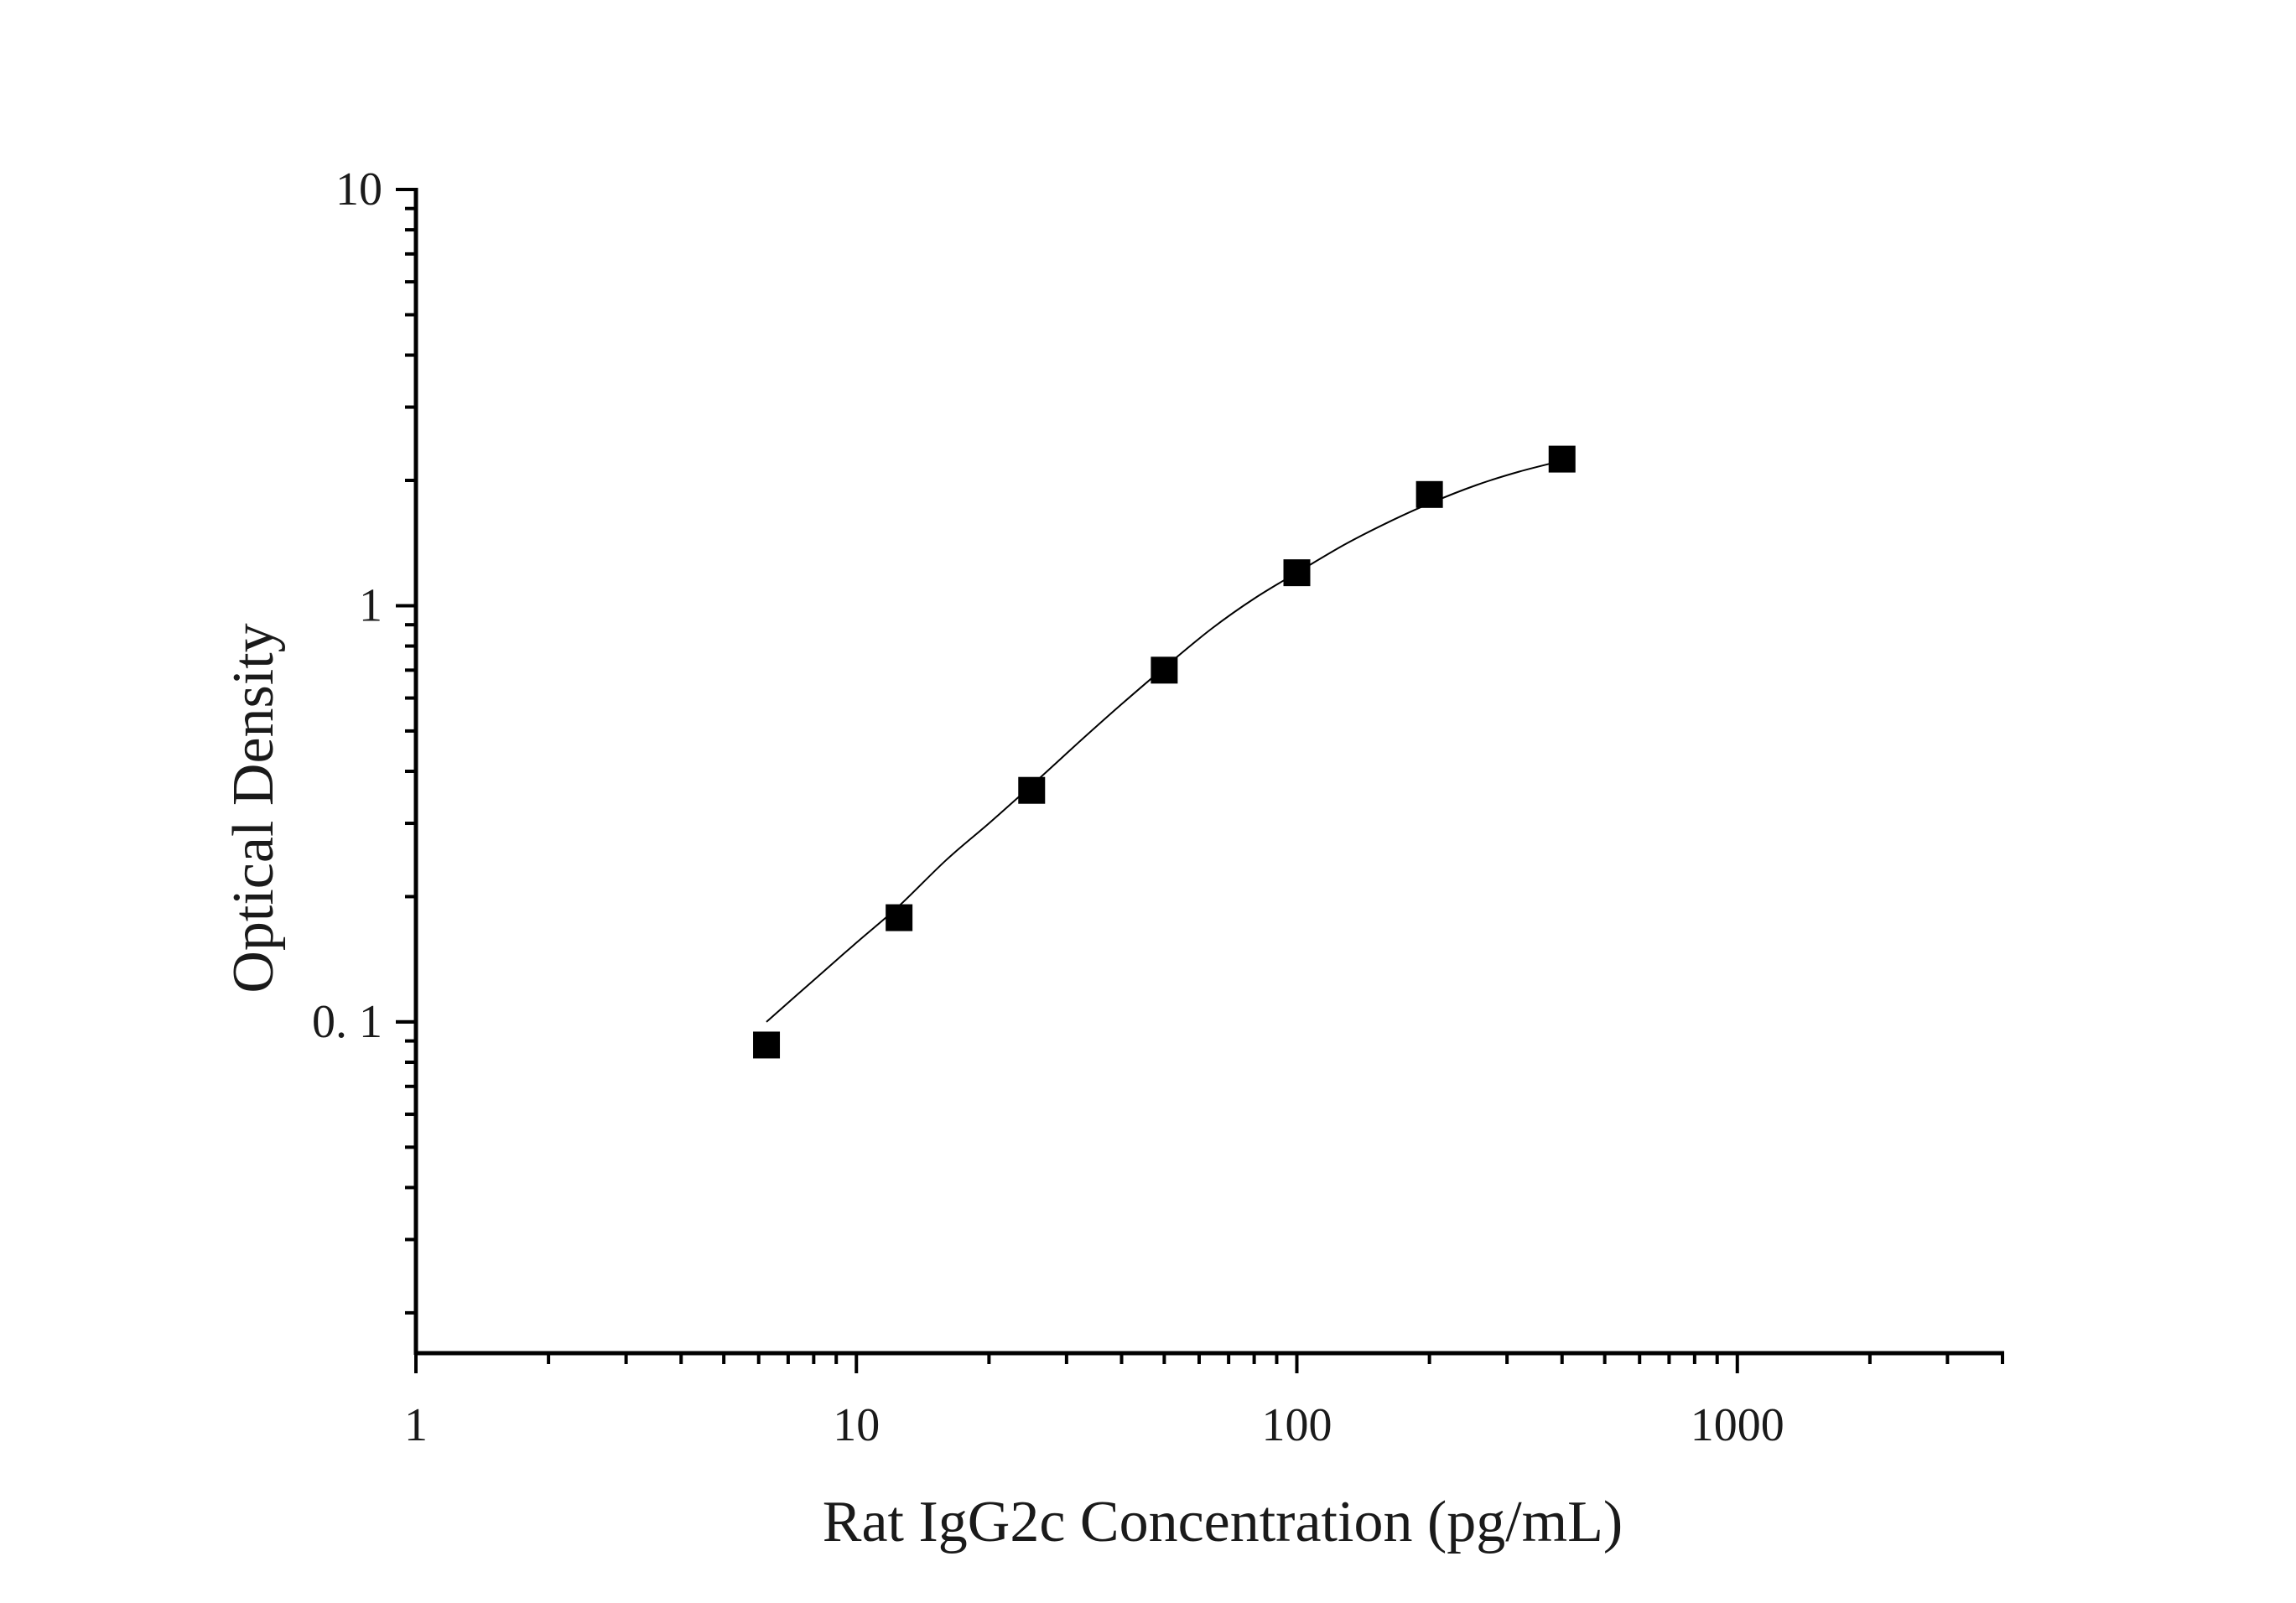 The image size is (2296, 1603). Describe the element at coordinates (358, 189) in the screenshot. I see `y-tick-label: 10` at that location.